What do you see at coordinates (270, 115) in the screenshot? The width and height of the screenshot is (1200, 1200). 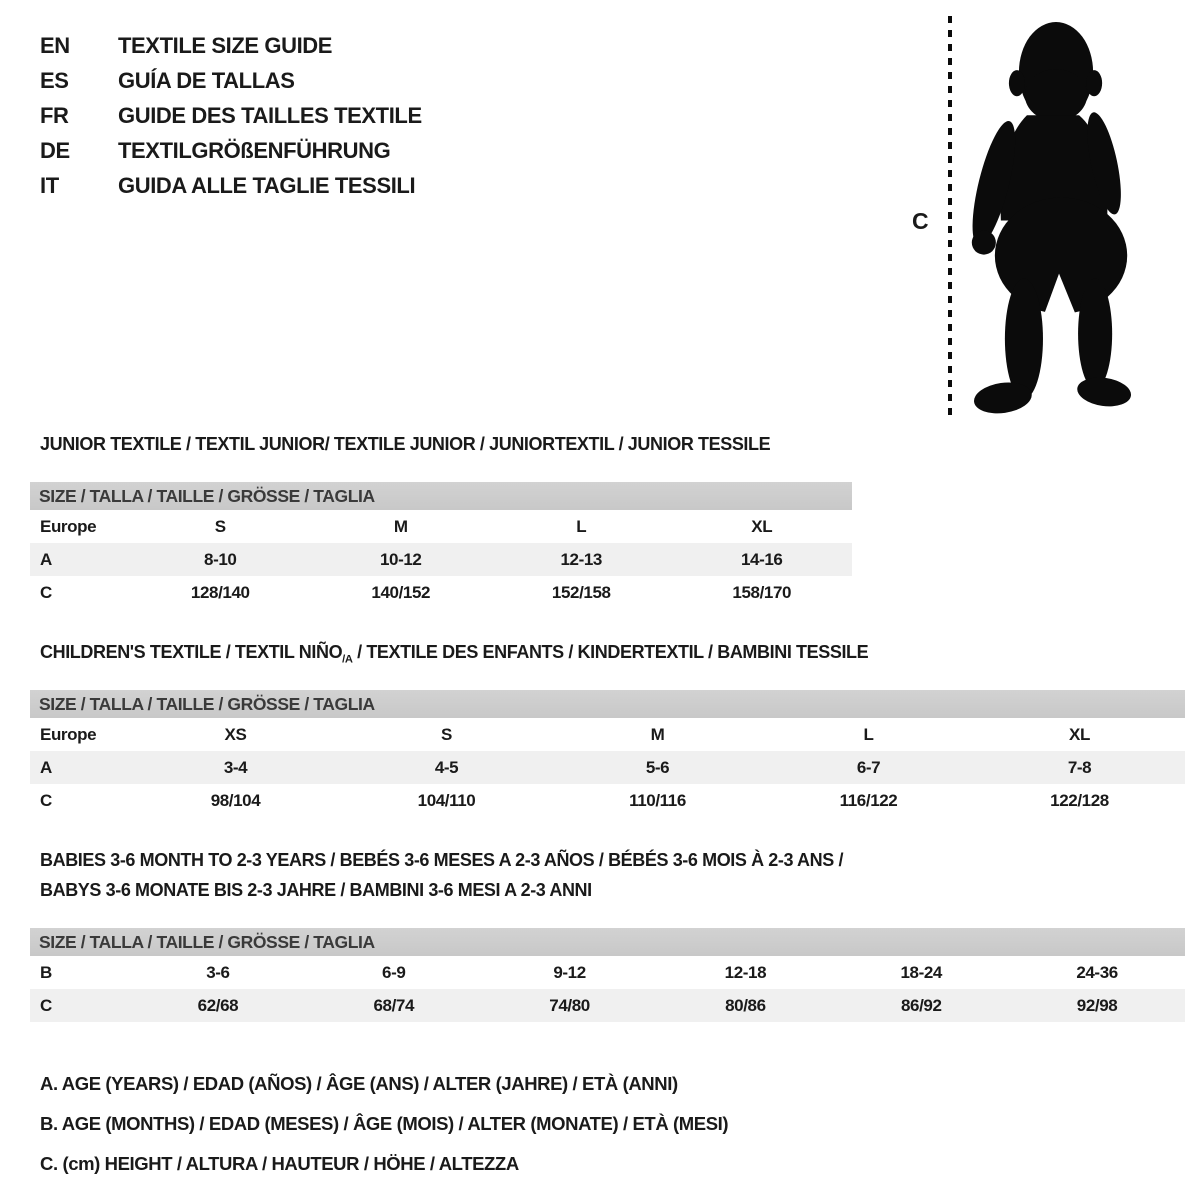 I see `language-title: GUIDE DES TAILLES TEXTILE` at bounding box center [270, 115].